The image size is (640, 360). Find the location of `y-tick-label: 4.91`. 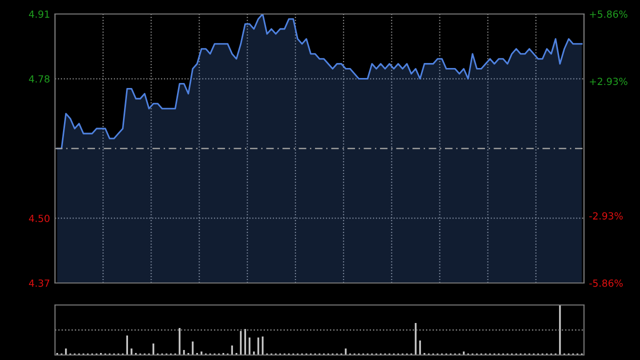

y-tick-label: 4.91 is located at coordinates (39, 14).